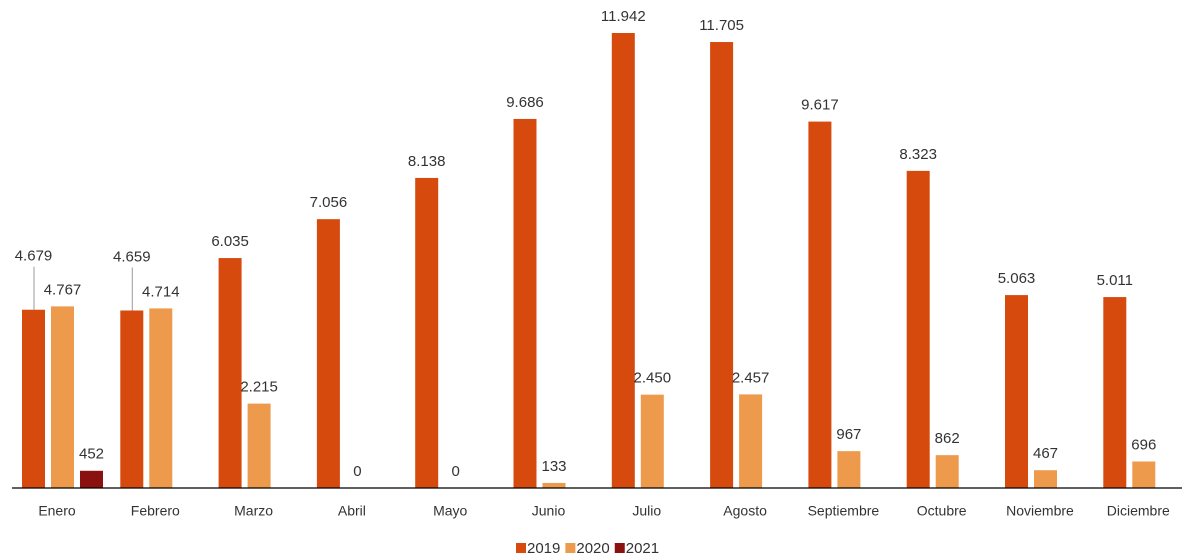 This screenshot has height=559, width=1182. What do you see at coordinates (918, 154) in the screenshot?
I see `value-label: 8.323` at bounding box center [918, 154].